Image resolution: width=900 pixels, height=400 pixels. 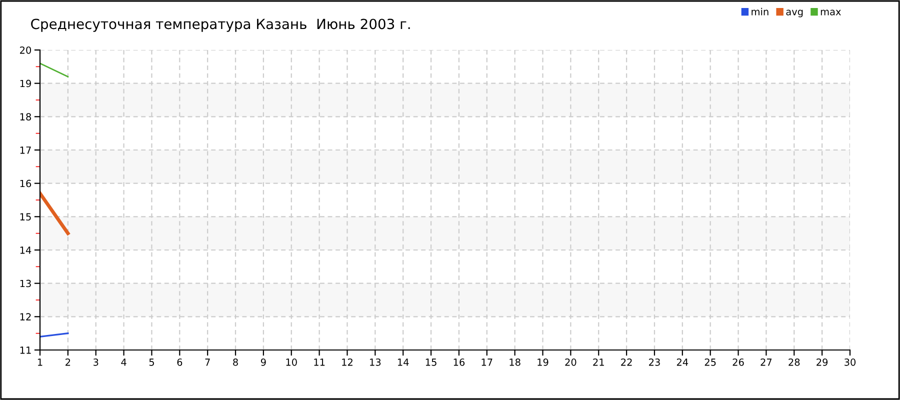 What do you see at coordinates (760, 12) in the screenshot?
I see `legend-label: min` at bounding box center [760, 12].